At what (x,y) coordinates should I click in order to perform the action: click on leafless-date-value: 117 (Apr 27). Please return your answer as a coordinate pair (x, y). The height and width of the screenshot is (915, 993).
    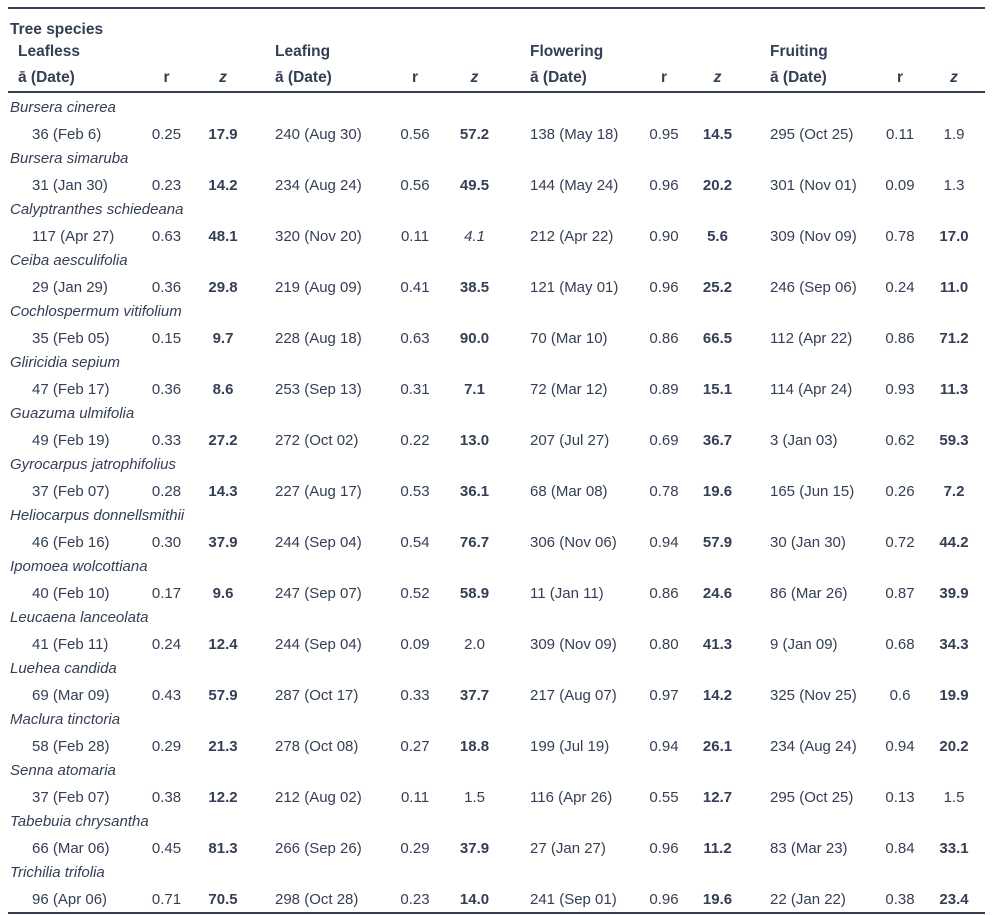
    Looking at the image, I should click on (73, 236).